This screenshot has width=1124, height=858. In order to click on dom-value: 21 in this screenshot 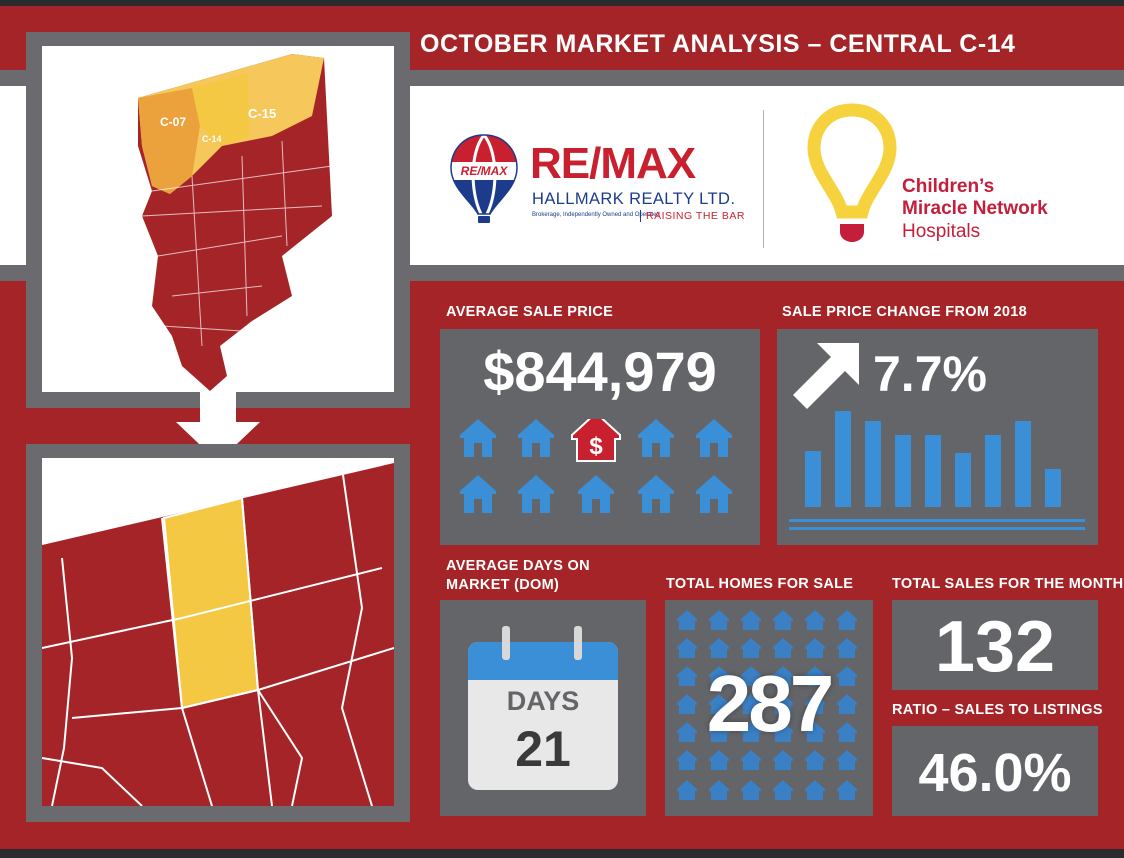, I will do `click(543, 749)`.